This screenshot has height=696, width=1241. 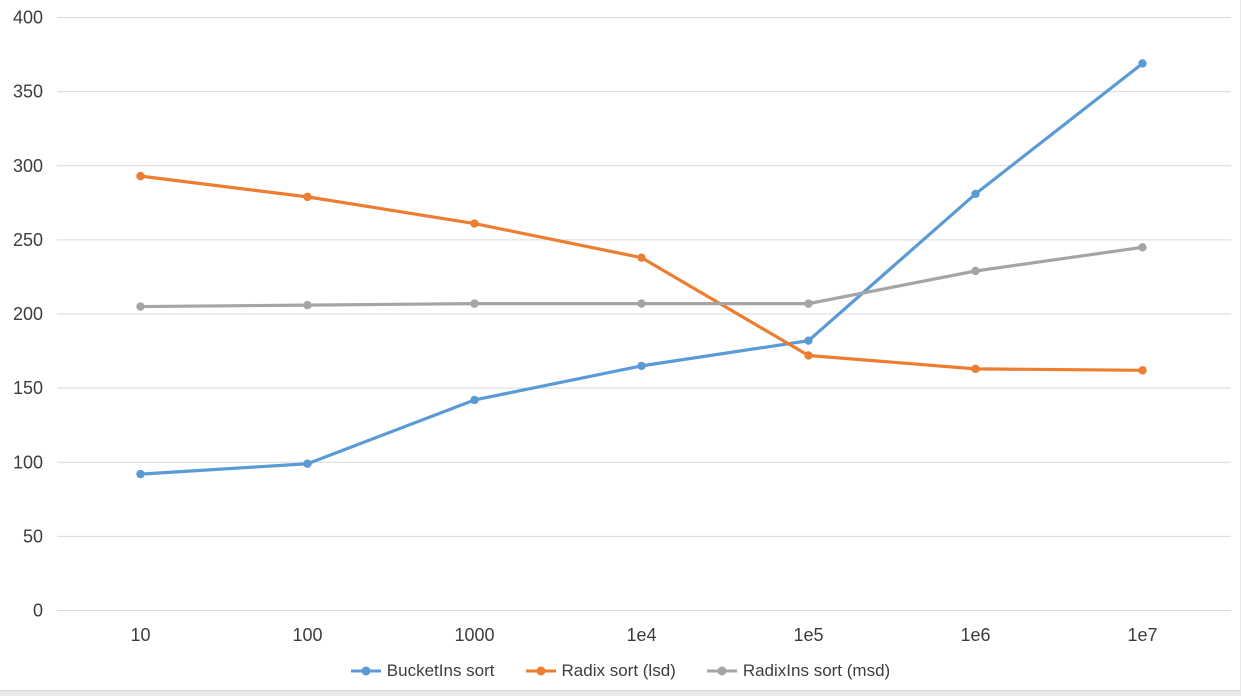 I want to click on y-axis-tick-label: 400, so click(x=28, y=18).